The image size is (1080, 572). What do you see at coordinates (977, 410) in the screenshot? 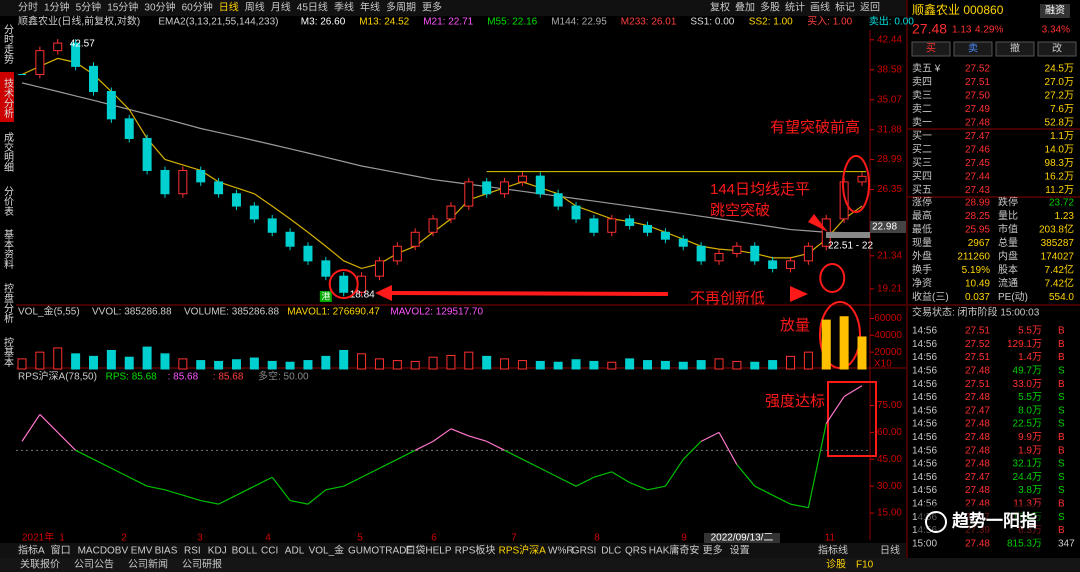
I see `trade-price: 27.47` at bounding box center [977, 410].